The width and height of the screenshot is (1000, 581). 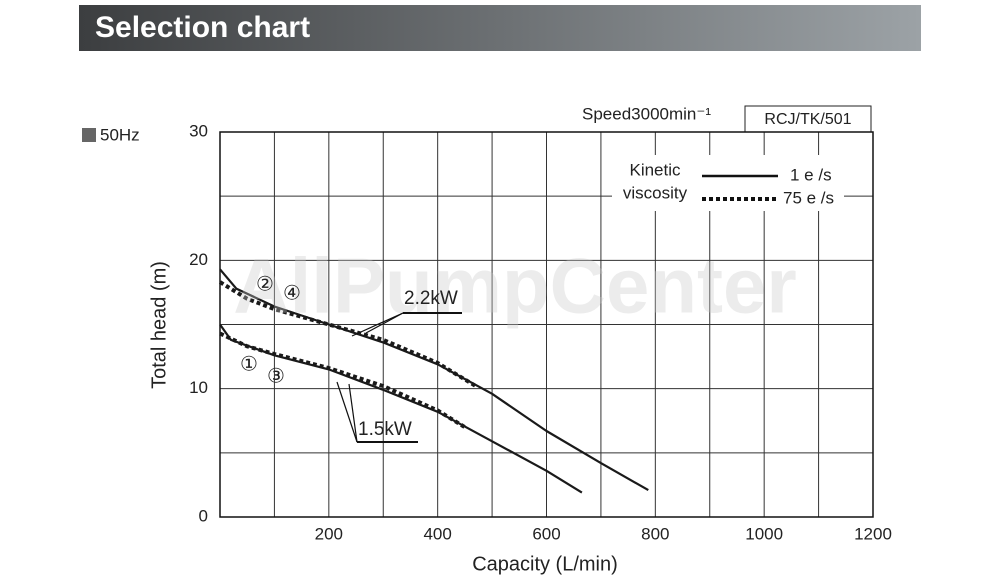 I want to click on curve-marker: ③, so click(x=276, y=376).